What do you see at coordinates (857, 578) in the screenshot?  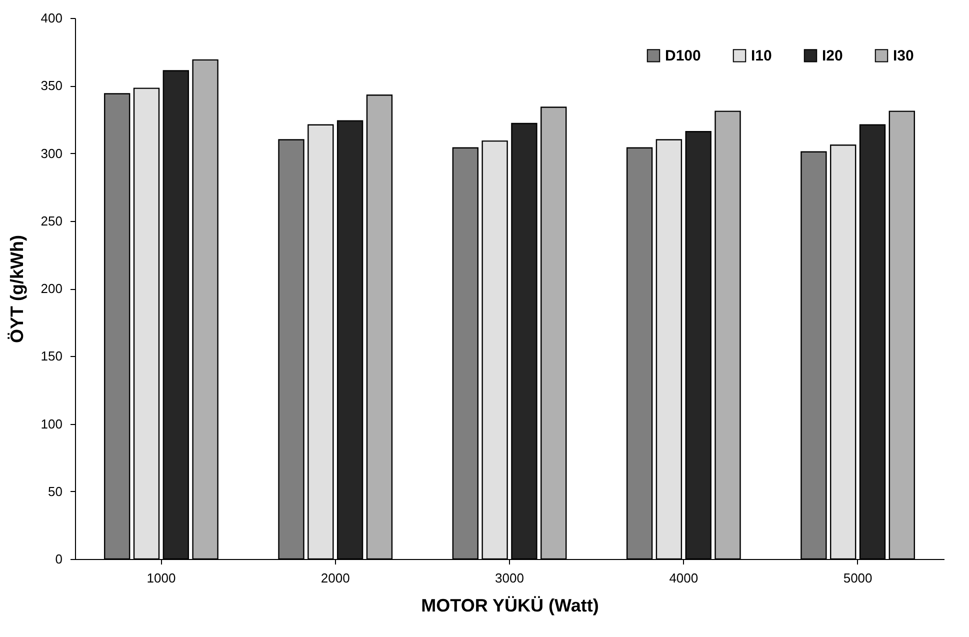 I see `x-tick-label: 5000` at bounding box center [857, 578].